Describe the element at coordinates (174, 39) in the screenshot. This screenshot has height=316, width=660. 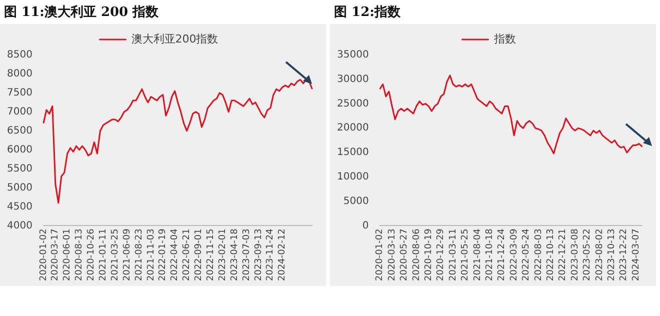
I see `legend-label: 澳大利亚200指数` at that location.